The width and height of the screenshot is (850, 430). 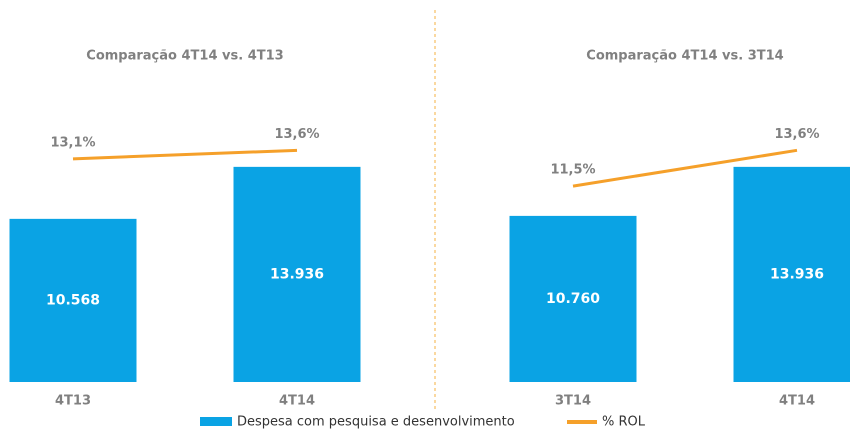 What do you see at coordinates (72, 142) in the screenshot?
I see `line-value-label: 13,1%` at bounding box center [72, 142].